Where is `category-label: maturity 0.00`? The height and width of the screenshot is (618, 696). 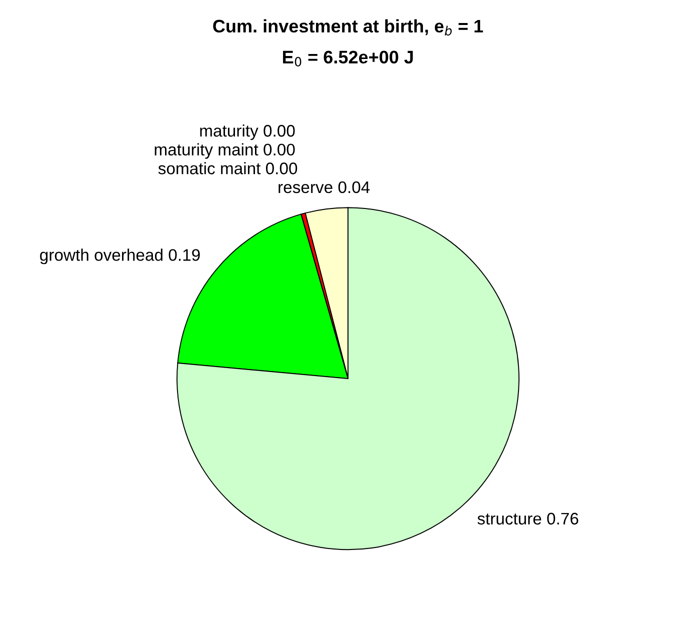
category-label: maturity 0.00 is located at coordinates (247, 132).